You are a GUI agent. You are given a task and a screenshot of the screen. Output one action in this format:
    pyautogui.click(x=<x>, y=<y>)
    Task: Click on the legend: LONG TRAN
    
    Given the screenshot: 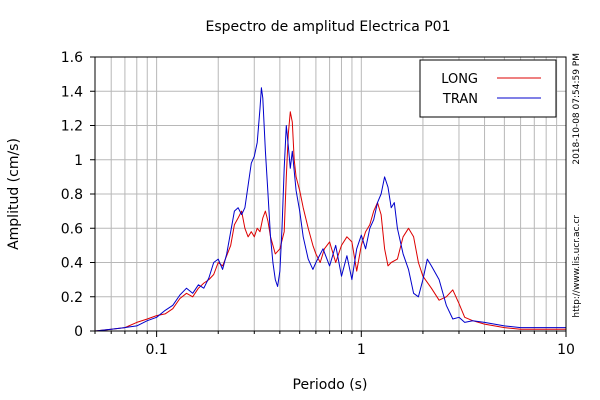 What is the action you would take?
    pyautogui.click(x=488, y=88)
    